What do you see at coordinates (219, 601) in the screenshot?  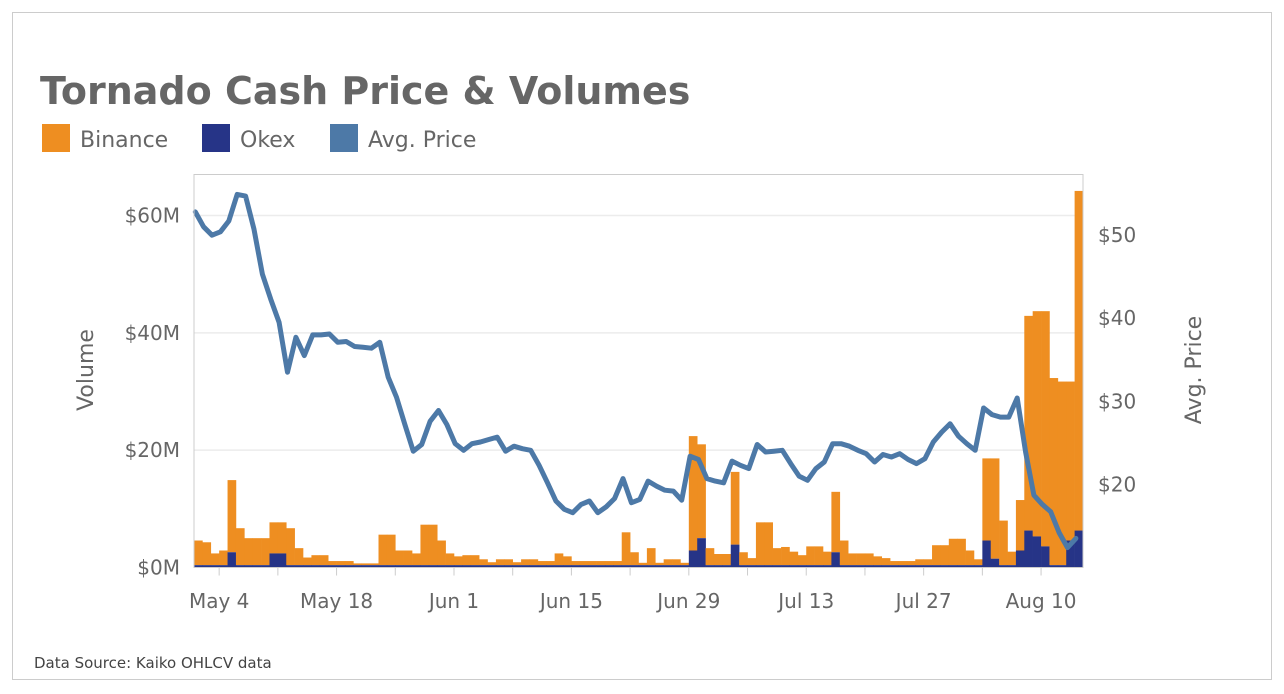 I see `x-tick-label: May 4` at bounding box center [219, 601].